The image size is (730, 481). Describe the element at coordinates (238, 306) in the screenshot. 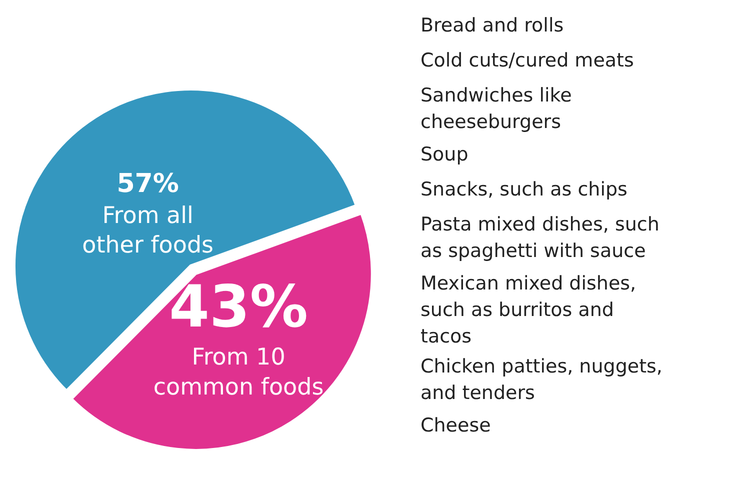

I see `data-label: 43%` at that location.